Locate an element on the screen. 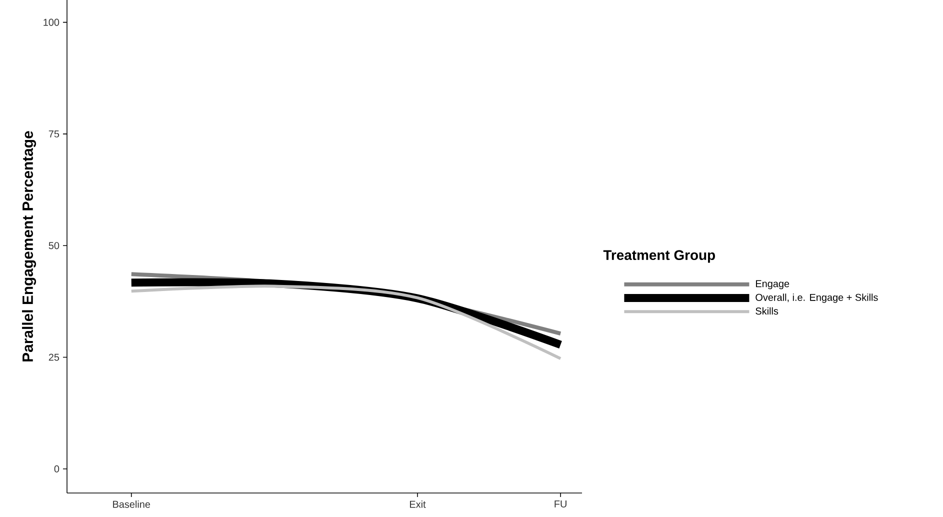 The image size is (943, 517). x-tick-label: Baseline is located at coordinates (131, 504).